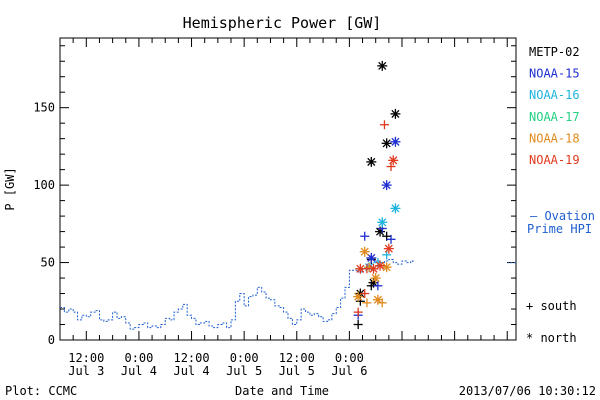 The height and width of the screenshot is (400, 600). Describe the element at coordinates (387, 255) in the screenshot. I see `data-point-noaa-16-south` at that location.